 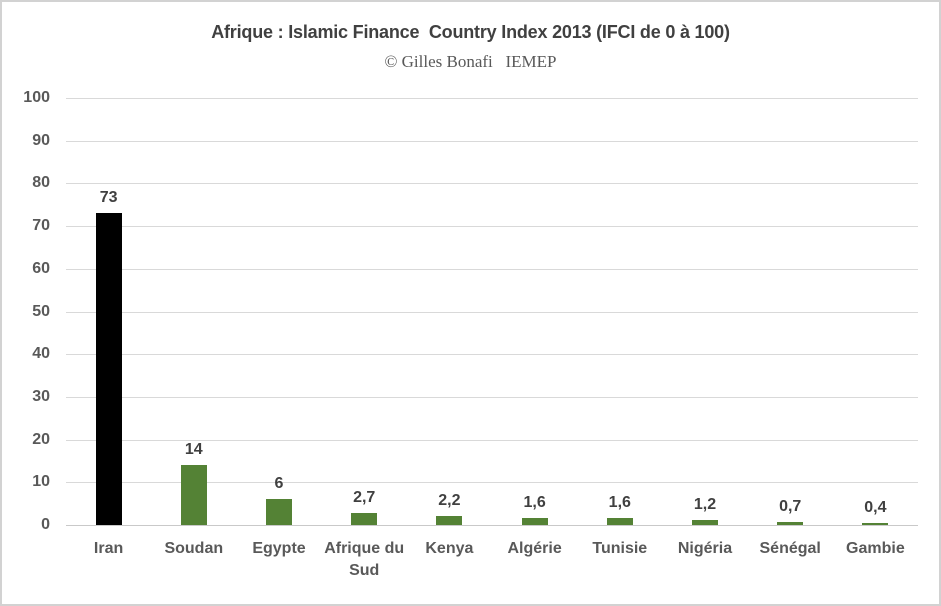 I want to click on x-category-label: Nigéria, so click(x=705, y=548).